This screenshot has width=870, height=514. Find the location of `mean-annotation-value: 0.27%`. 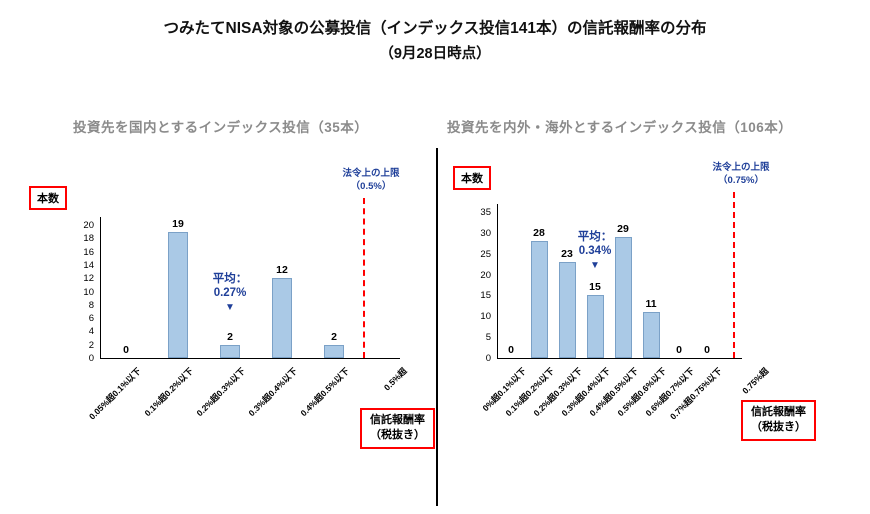

mean-annotation-value: 0.27% is located at coordinates (230, 293).